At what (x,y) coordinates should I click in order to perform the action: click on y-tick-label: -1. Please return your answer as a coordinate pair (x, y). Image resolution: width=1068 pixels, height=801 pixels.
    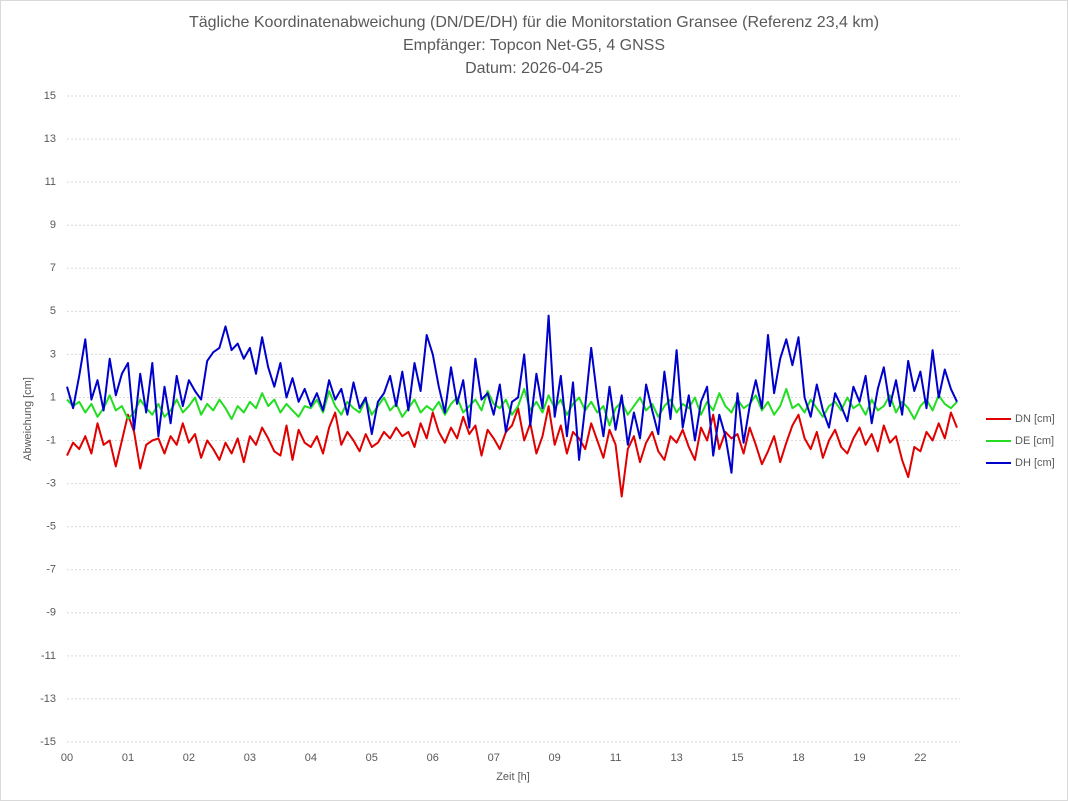
    Looking at the image, I should click on (51, 440).